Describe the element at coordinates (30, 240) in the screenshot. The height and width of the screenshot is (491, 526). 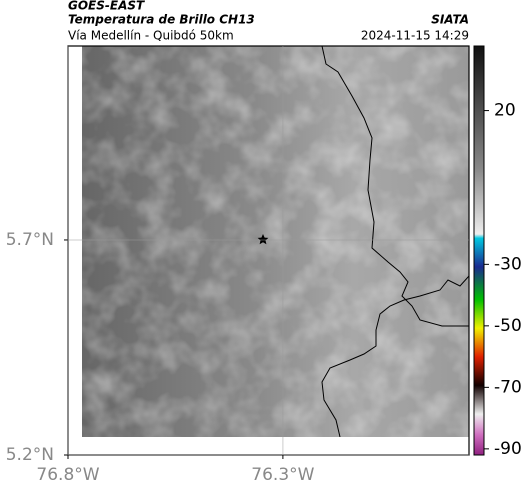
I see `lat-tick-label: 5.7°N` at that location.